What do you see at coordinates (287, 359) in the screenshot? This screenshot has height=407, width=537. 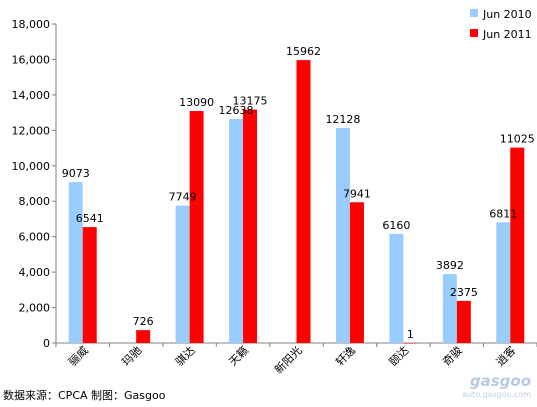 I see `x-category-label: 新阳光` at bounding box center [287, 359].